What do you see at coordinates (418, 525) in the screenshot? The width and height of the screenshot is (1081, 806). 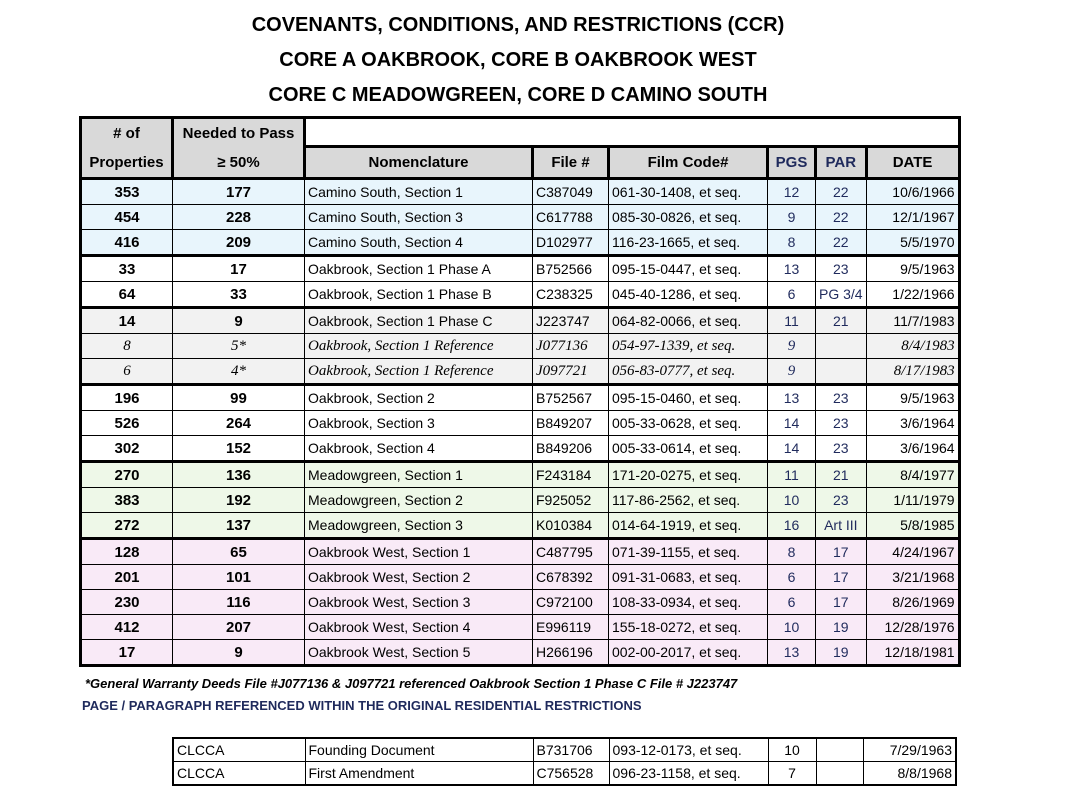 I see `nomenclature-cell: Meadowgreen, Section 3` at bounding box center [418, 525].